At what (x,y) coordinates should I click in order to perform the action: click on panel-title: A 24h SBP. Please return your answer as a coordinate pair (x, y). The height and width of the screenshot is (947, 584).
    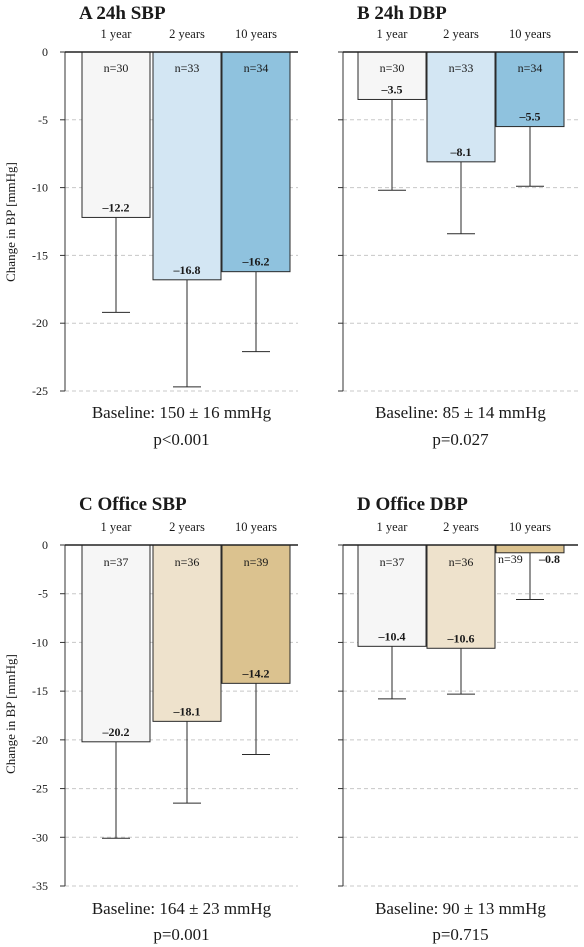
    Looking at the image, I should click on (122, 13).